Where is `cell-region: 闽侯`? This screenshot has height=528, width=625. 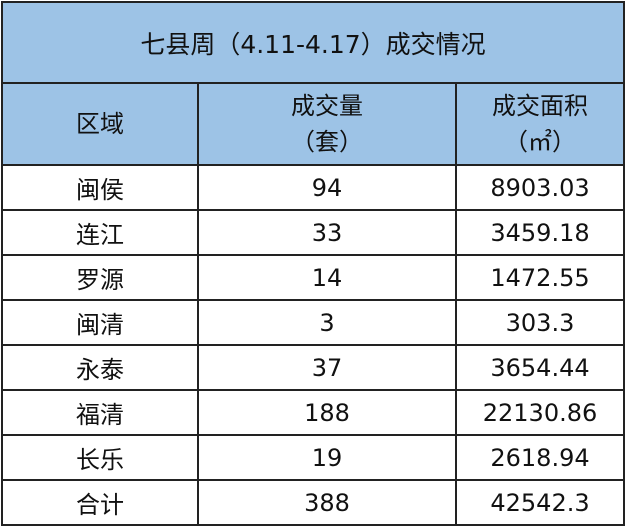 cell-region: 闽侯 is located at coordinates (100, 187).